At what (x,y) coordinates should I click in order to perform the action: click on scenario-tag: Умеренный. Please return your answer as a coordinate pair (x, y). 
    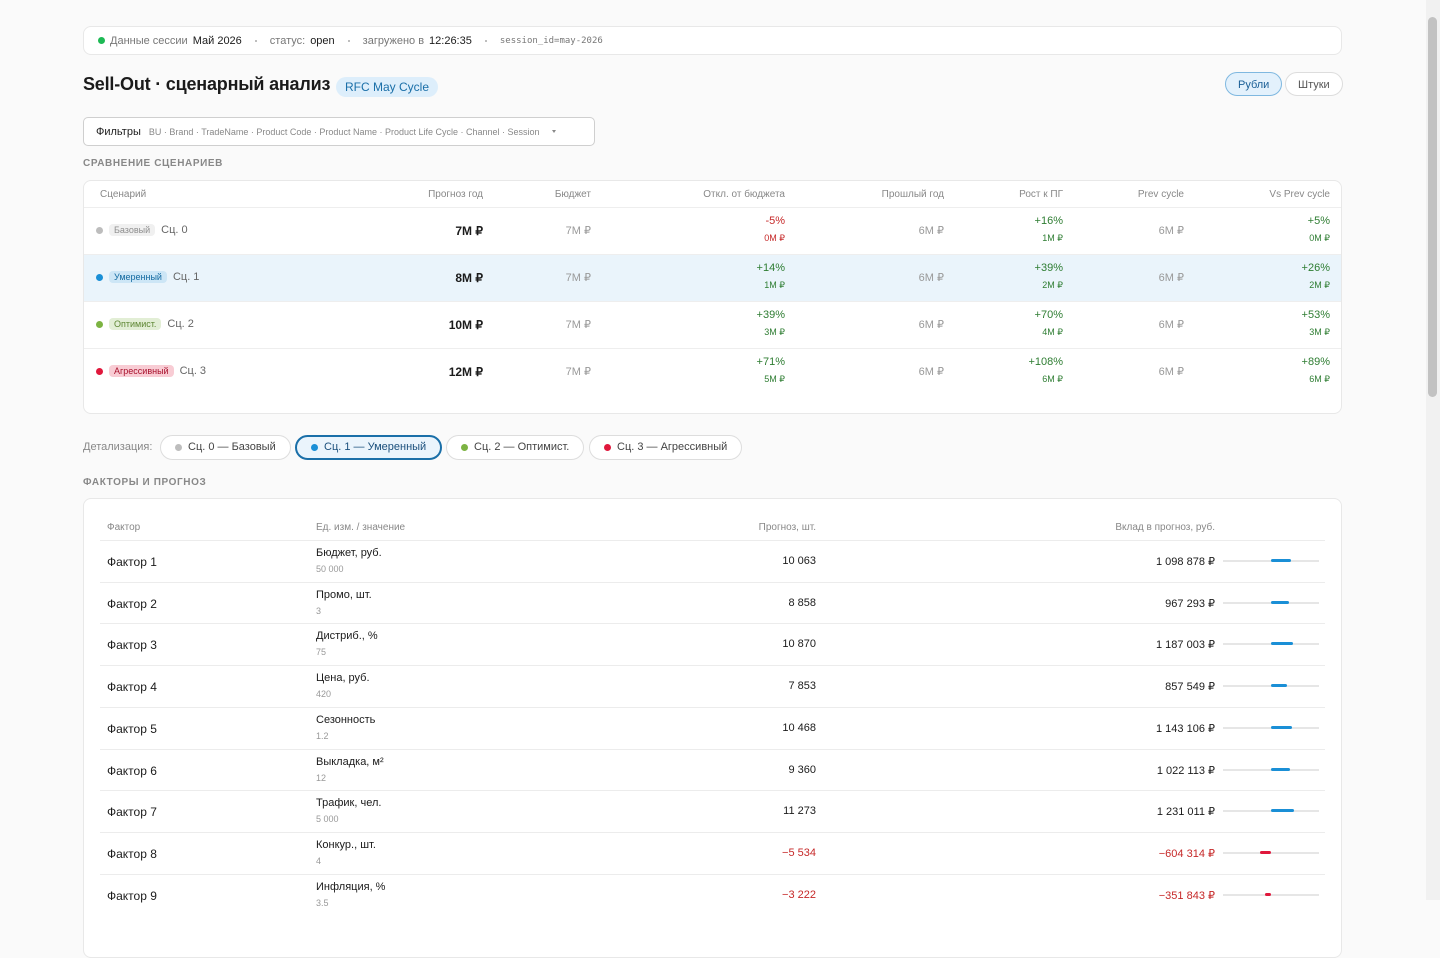
    Looking at the image, I should click on (138, 277).